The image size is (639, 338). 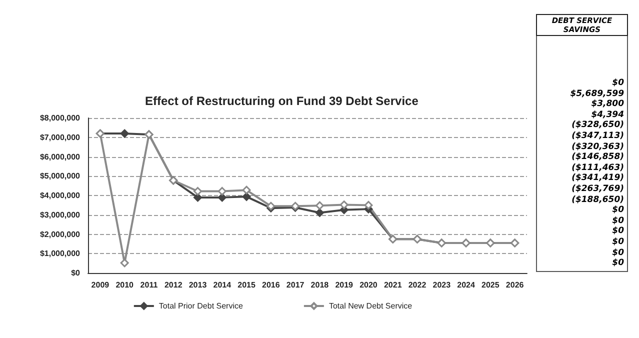 What do you see at coordinates (515, 285) in the screenshot?
I see `x-tick-label: 2026` at bounding box center [515, 285].